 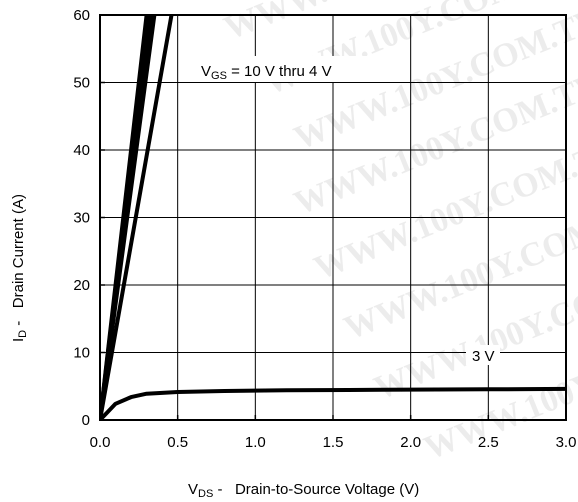 I want to click on x-tick-labels: 0.0 0.5 1.0 1.5 2.0 2.5 3.0, so click(x=333, y=442).